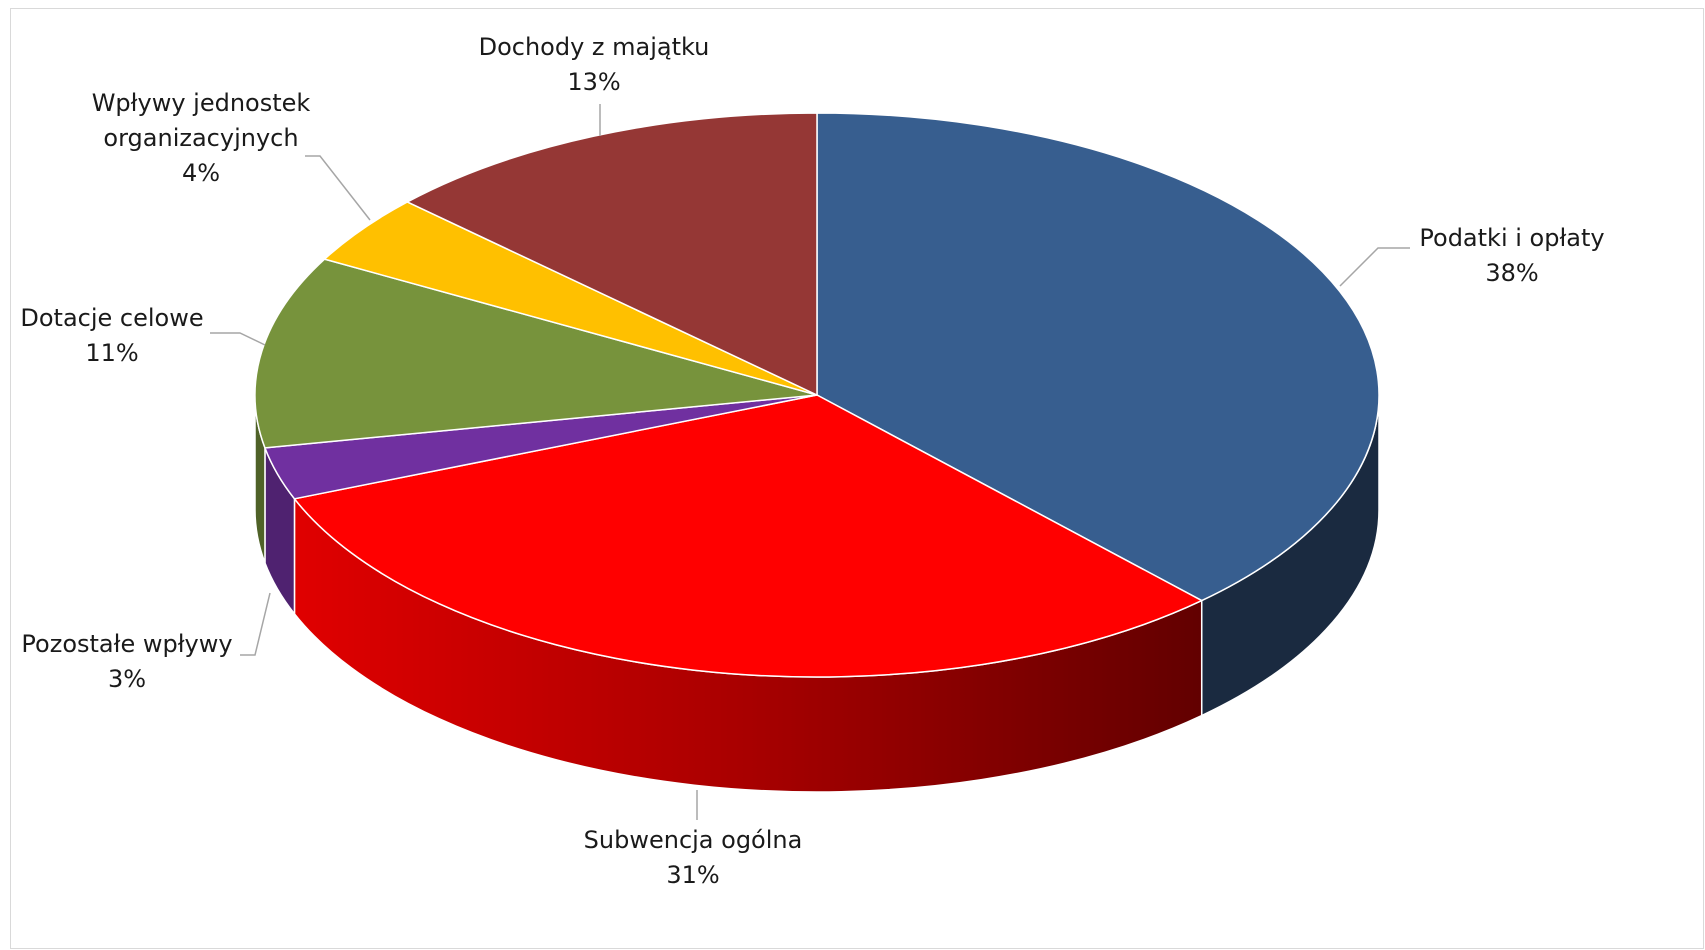 The image size is (1705, 950). What do you see at coordinates (1511, 273) in the screenshot?
I see `data-value-podatki-i-oplaty: 38%` at bounding box center [1511, 273].